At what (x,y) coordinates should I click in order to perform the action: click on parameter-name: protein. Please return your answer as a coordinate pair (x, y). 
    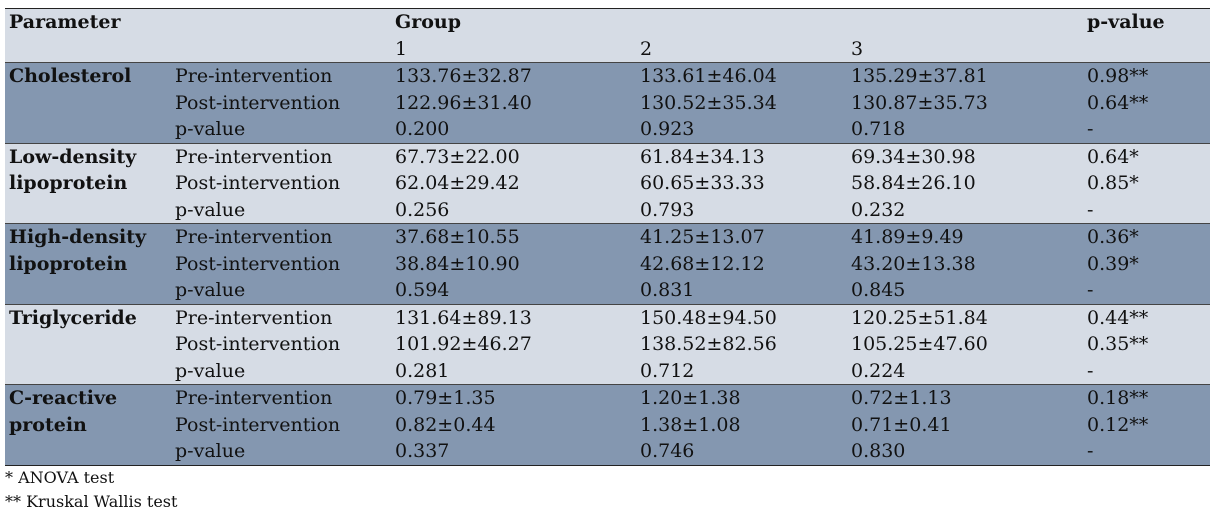
    Looking at the image, I should click on (48, 424).